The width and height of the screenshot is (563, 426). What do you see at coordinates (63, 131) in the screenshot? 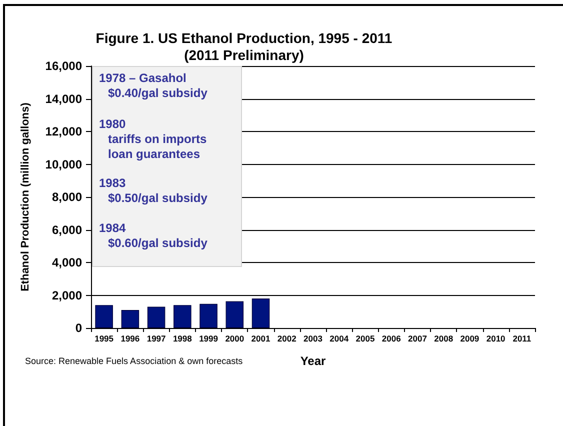
I see `y-tick-label: 12,000` at bounding box center [63, 131].